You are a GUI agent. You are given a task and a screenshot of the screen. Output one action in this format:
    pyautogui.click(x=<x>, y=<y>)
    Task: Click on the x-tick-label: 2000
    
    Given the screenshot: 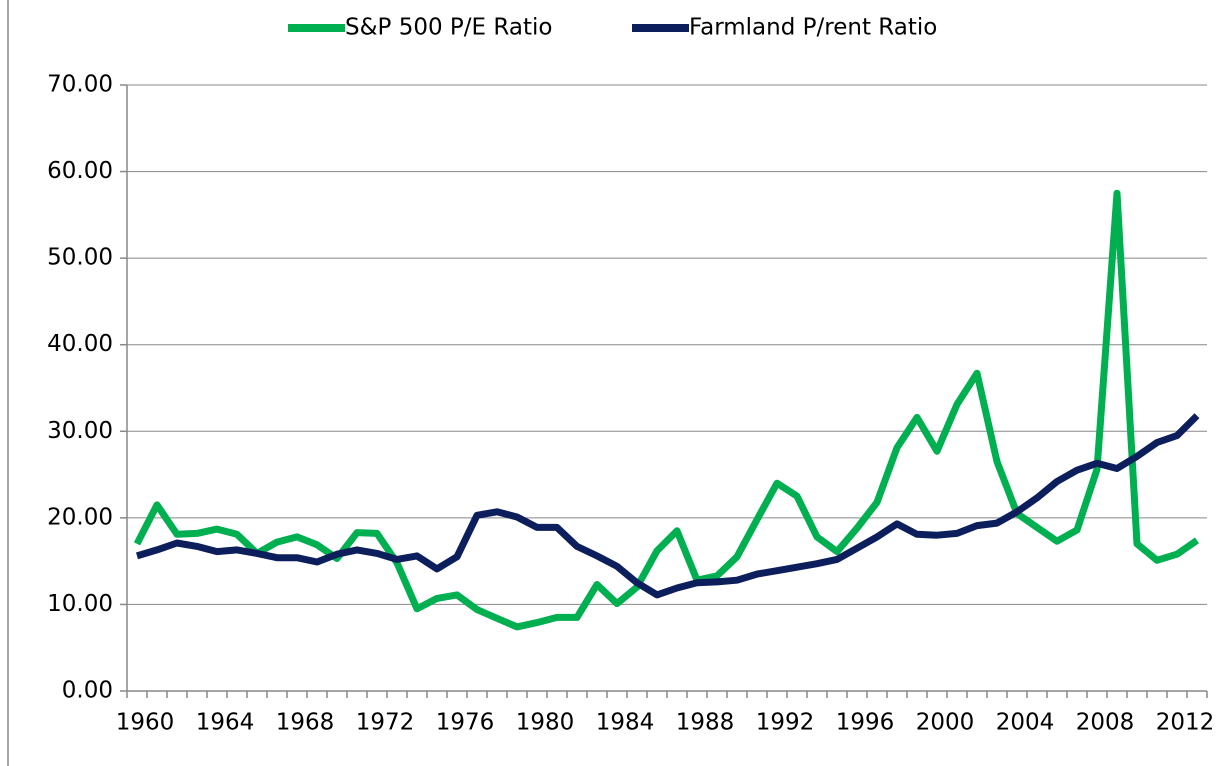 What is the action you would take?
    pyautogui.click(x=945, y=723)
    